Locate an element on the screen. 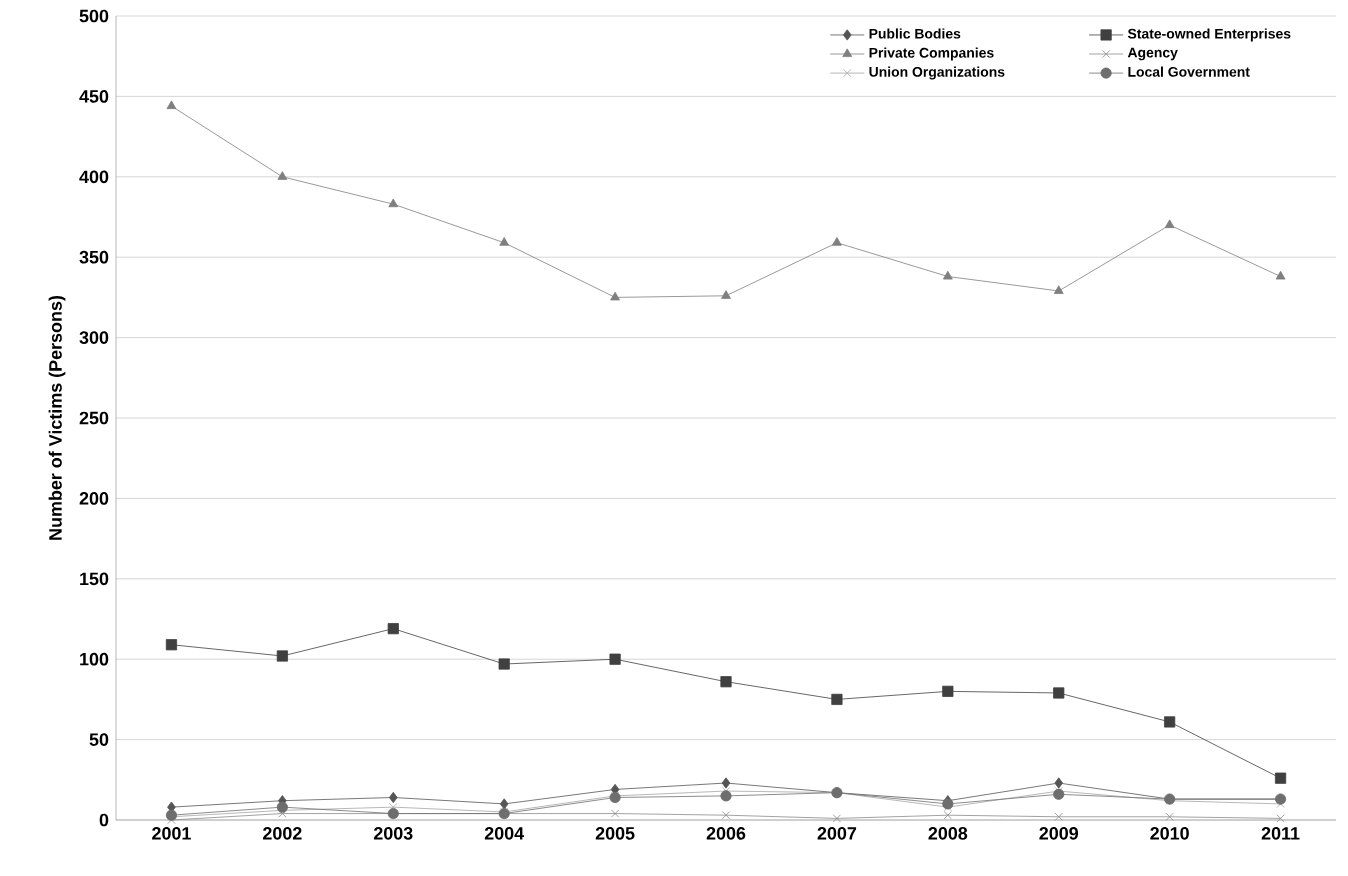  y-tick-label: 300 is located at coordinates (94, 337).